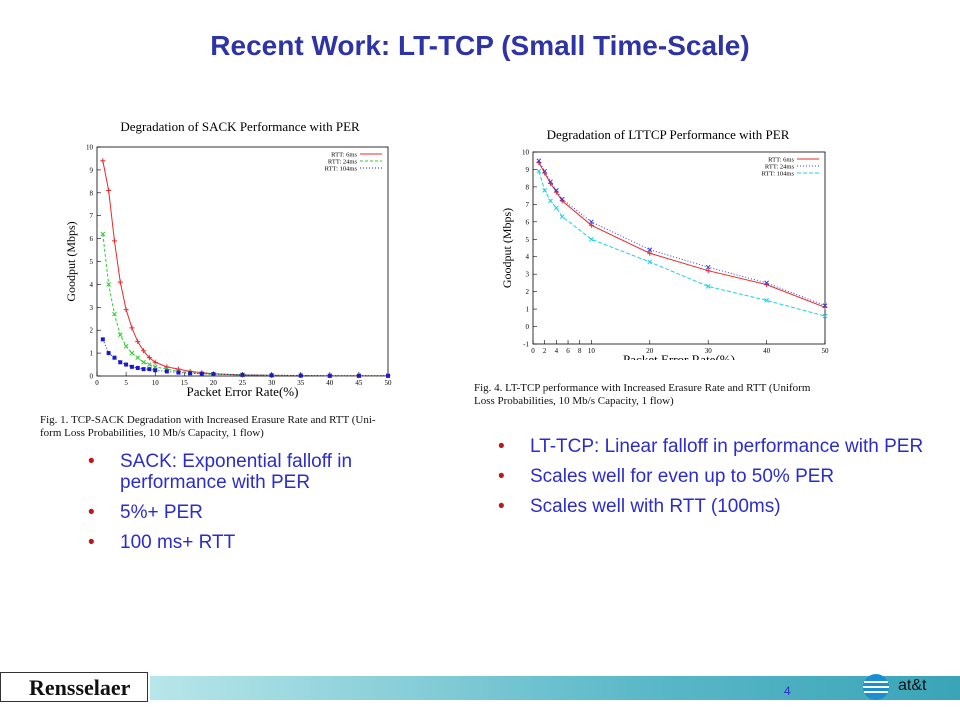 Image resolution: width=960 pixels, height=720 pixels. Describe the element at coordinates (718, 506) in the screenshot. I see `bullet: Scales well with RTT (100ms)` at that location.